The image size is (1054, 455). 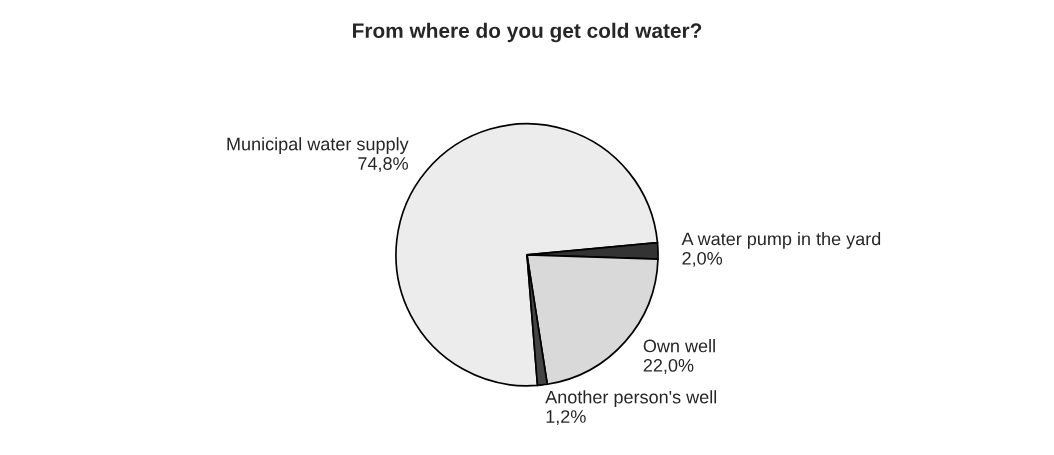 I want to click on slice-label: Municipal water supply, so click(x=318, y=146).